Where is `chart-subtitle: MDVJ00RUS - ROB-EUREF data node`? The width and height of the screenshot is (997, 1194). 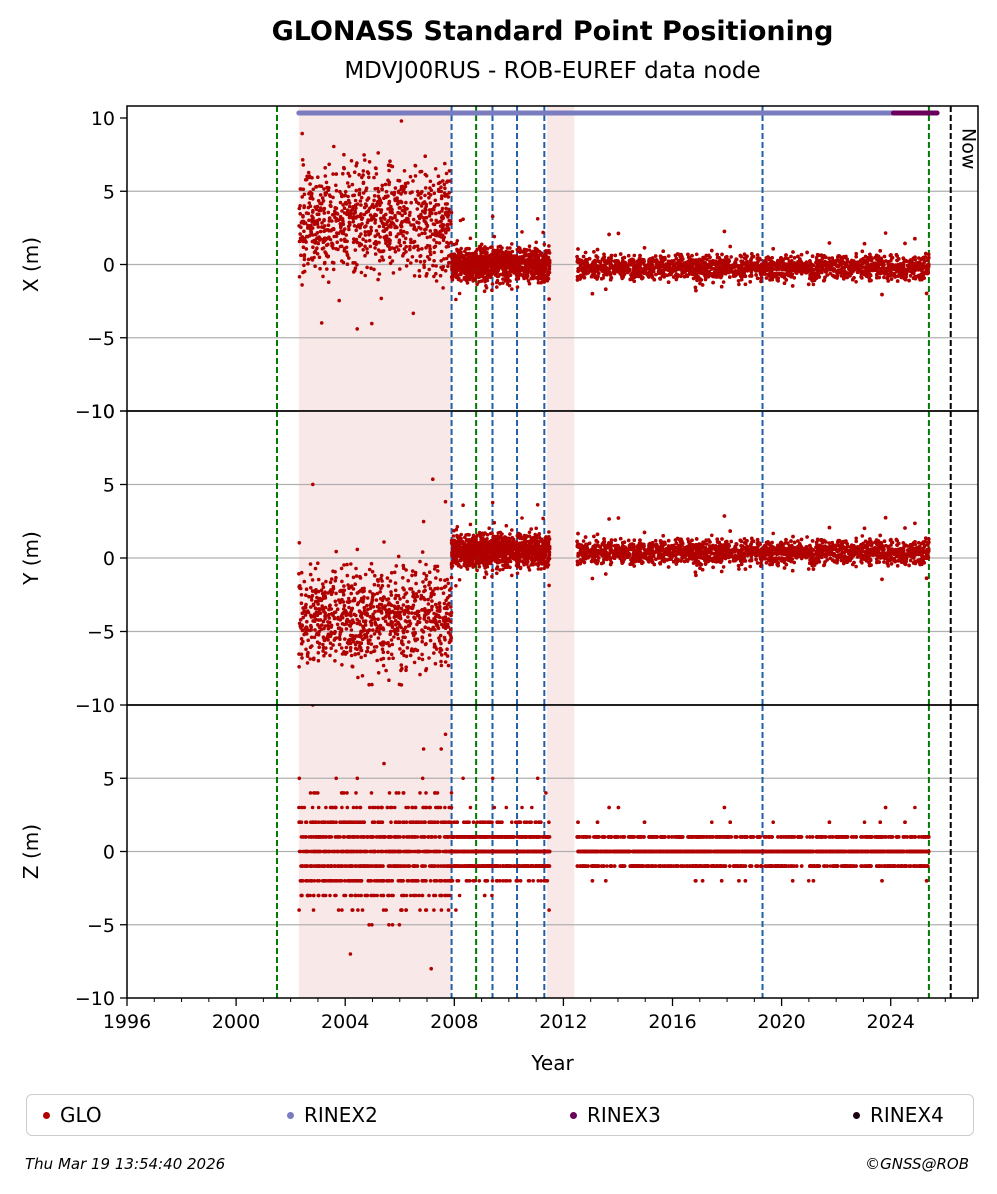
chart-subtitle: MDVJ00RUS - ROB-EUREF data node is located at coordinates (552, 71).